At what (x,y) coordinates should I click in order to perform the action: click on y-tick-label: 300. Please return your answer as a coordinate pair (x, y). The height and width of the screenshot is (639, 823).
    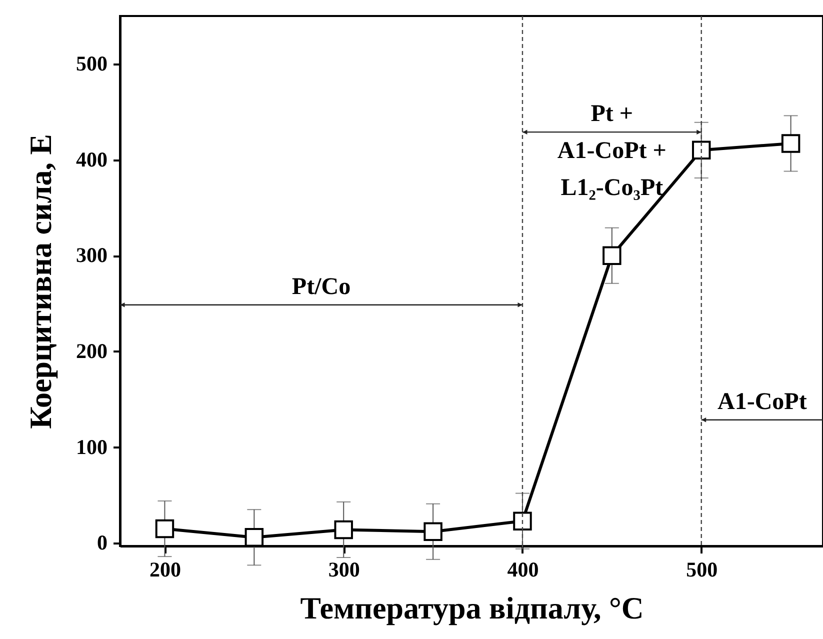
    Looking at the image, I should click on (92, 255).